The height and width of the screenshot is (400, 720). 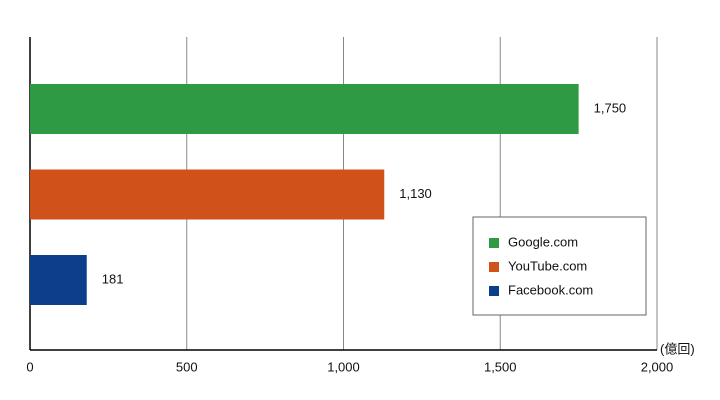 I want to click on x-tick-label: 1,000, so click(x=343, y=366).